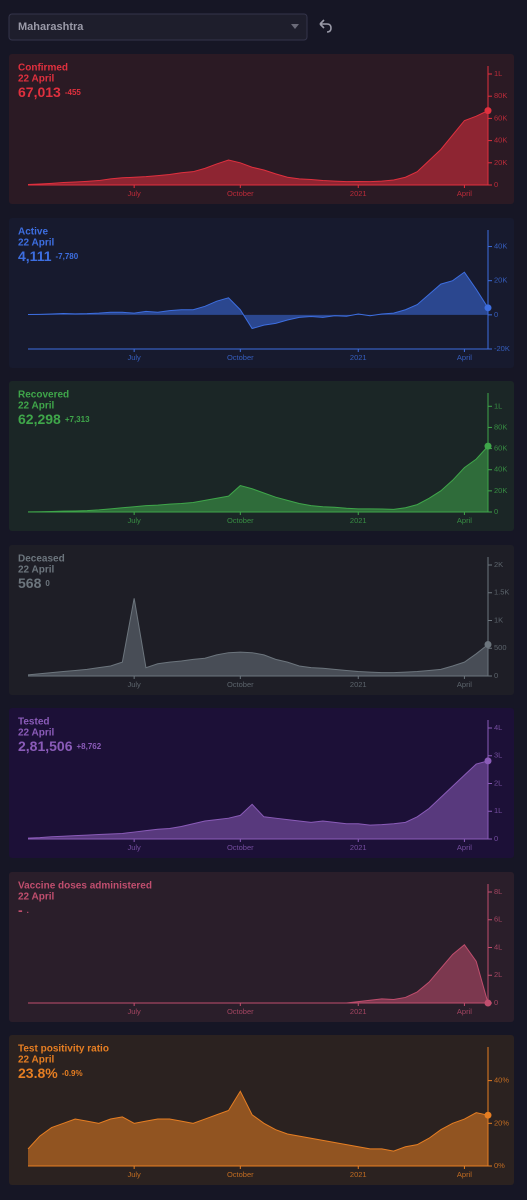  I want to click on y-tick-label: 60K, so click(500, 117).